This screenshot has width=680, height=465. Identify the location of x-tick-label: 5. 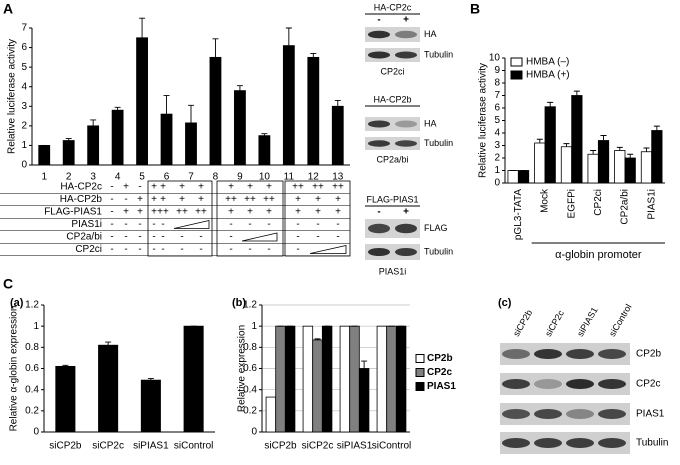
(142, 177).